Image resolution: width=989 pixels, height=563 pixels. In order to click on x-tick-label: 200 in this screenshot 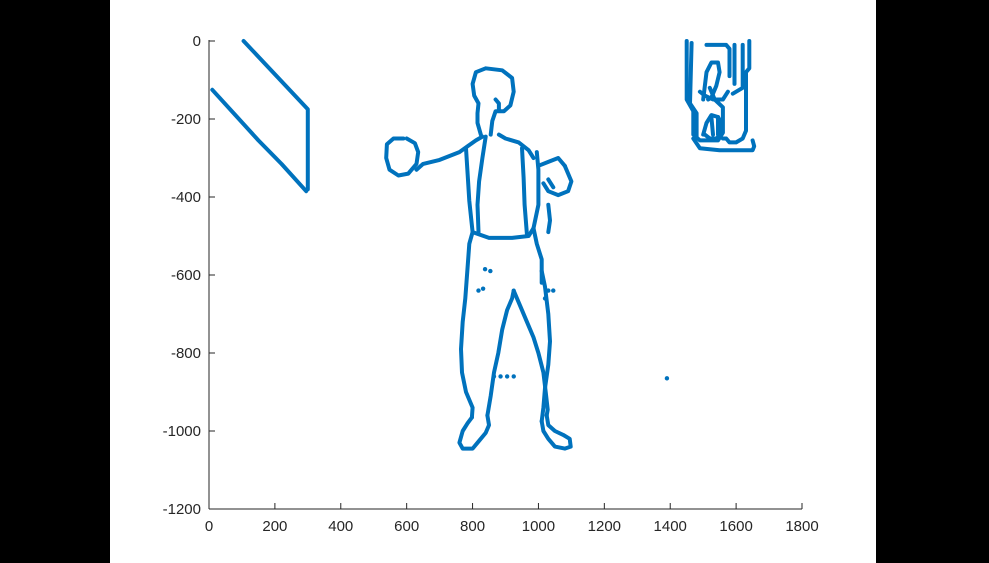, I will do `click(274, 526)`.